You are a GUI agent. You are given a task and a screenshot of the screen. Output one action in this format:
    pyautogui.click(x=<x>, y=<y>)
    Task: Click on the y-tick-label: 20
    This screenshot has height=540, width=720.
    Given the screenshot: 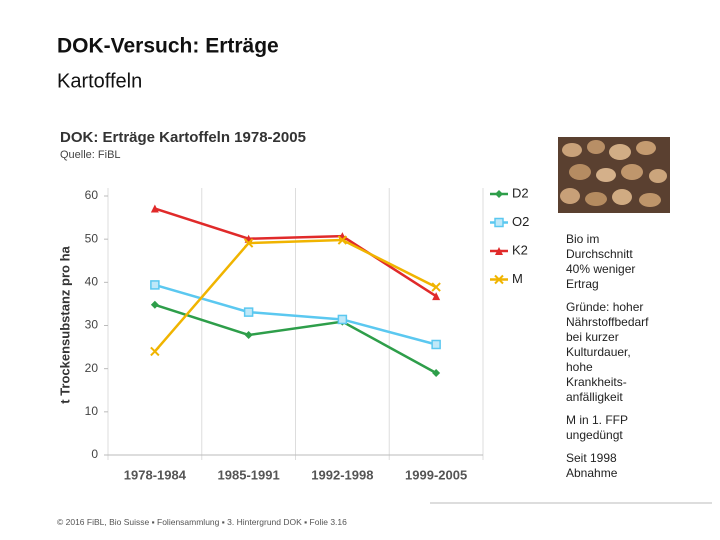 What is the action you would take?
    pyautogui.click(x=92, y=368)
    